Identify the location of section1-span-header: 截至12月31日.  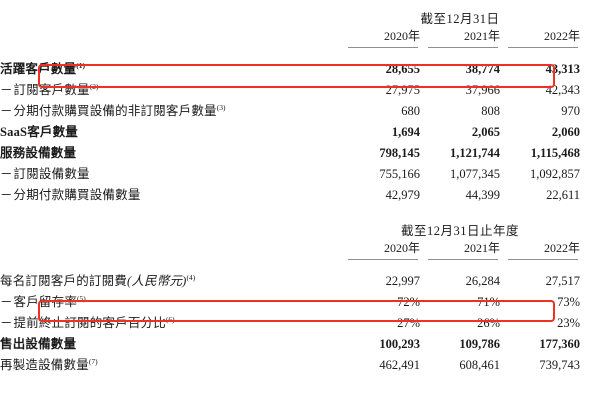
(460, 19).